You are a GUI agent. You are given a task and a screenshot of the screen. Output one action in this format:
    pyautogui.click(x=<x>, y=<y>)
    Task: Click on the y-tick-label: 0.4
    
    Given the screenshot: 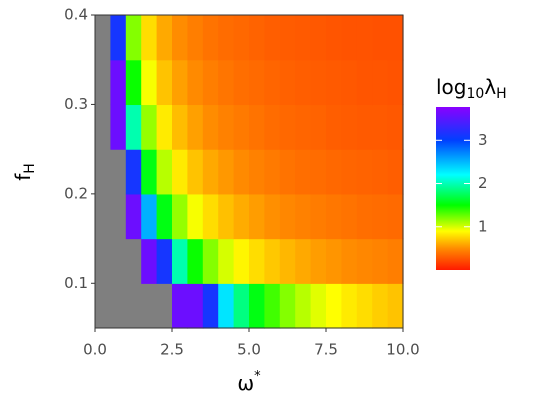 What is the action you would take?
    pyautogui.click(x=76, y=15)
    